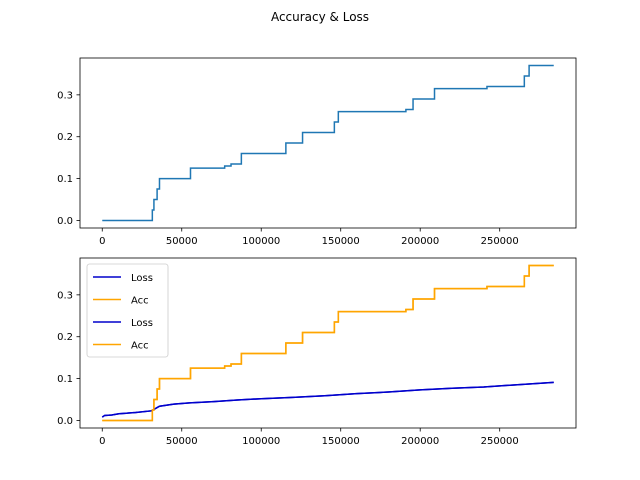  I want to click on legend: Loss Acc Loss Acc, so click(127, 310).